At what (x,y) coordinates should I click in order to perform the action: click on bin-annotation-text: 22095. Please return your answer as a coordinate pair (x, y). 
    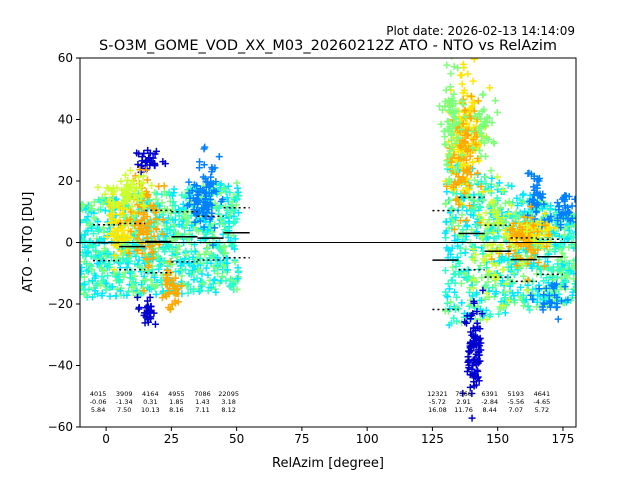
    Looking at the image, I should click on (228, 394).